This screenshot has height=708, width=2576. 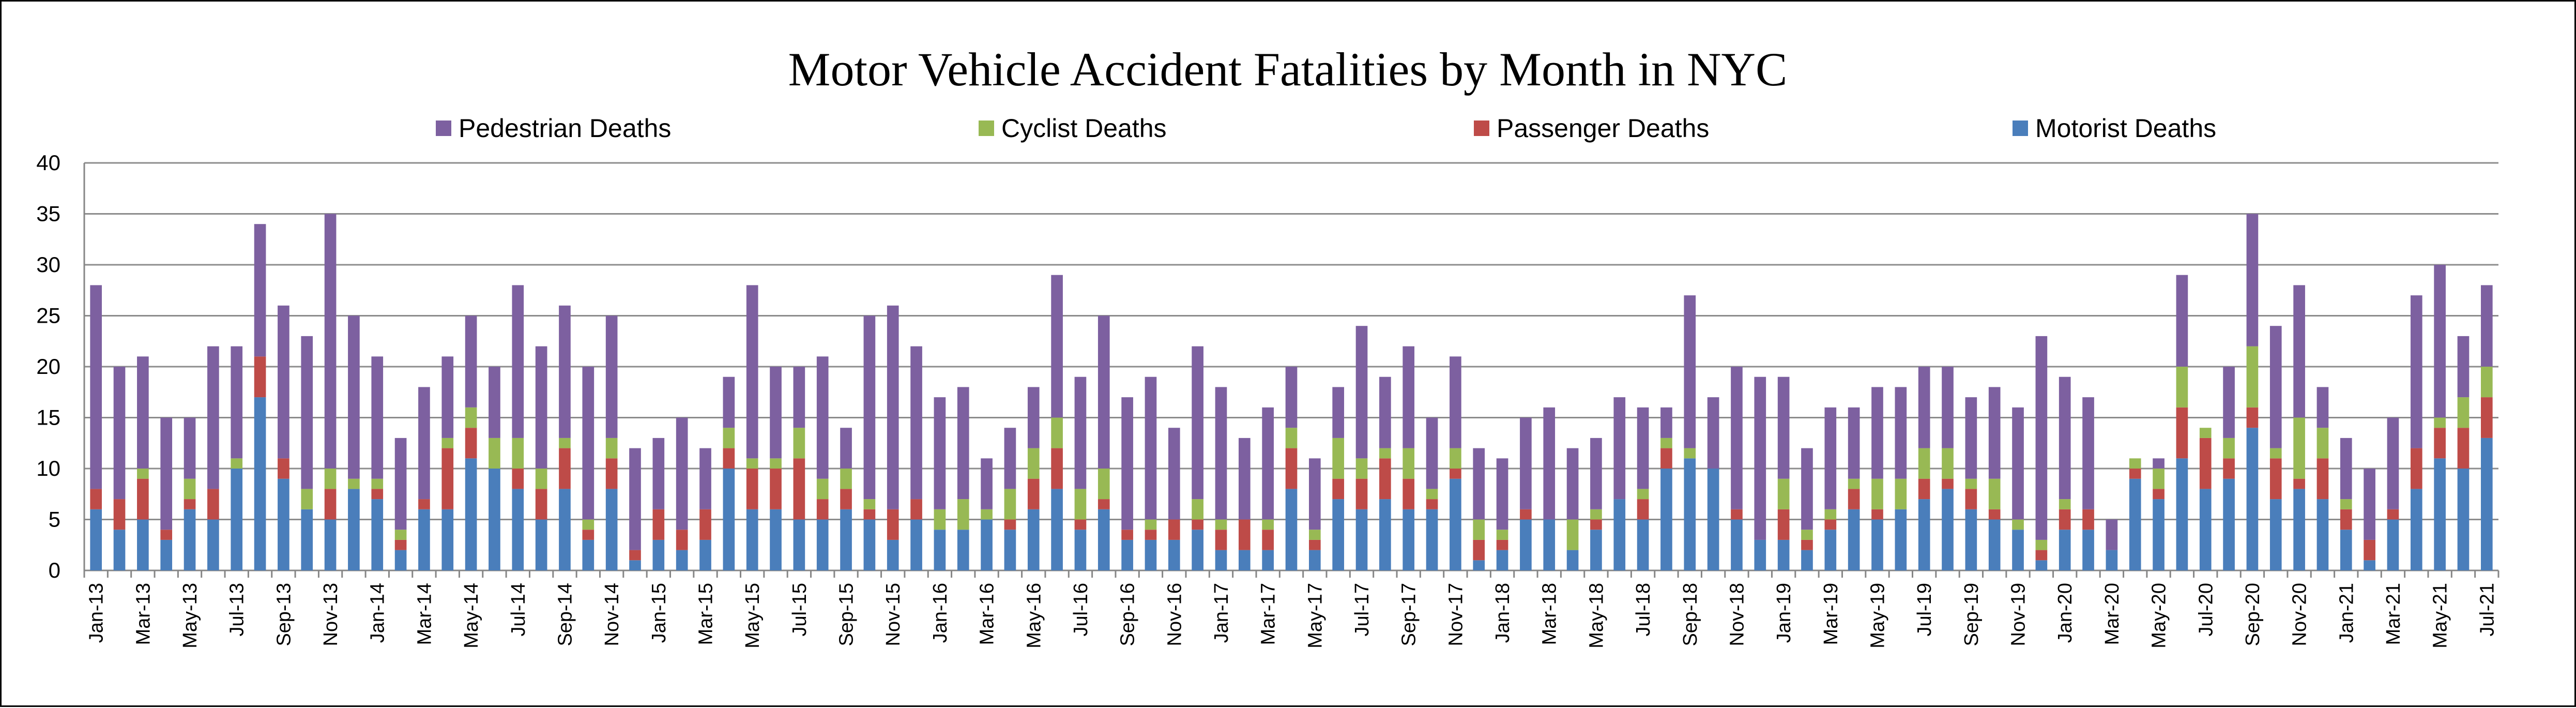 I want to click on x-tick-label-nov-14: Nov-14, so click(x=612, y=614).